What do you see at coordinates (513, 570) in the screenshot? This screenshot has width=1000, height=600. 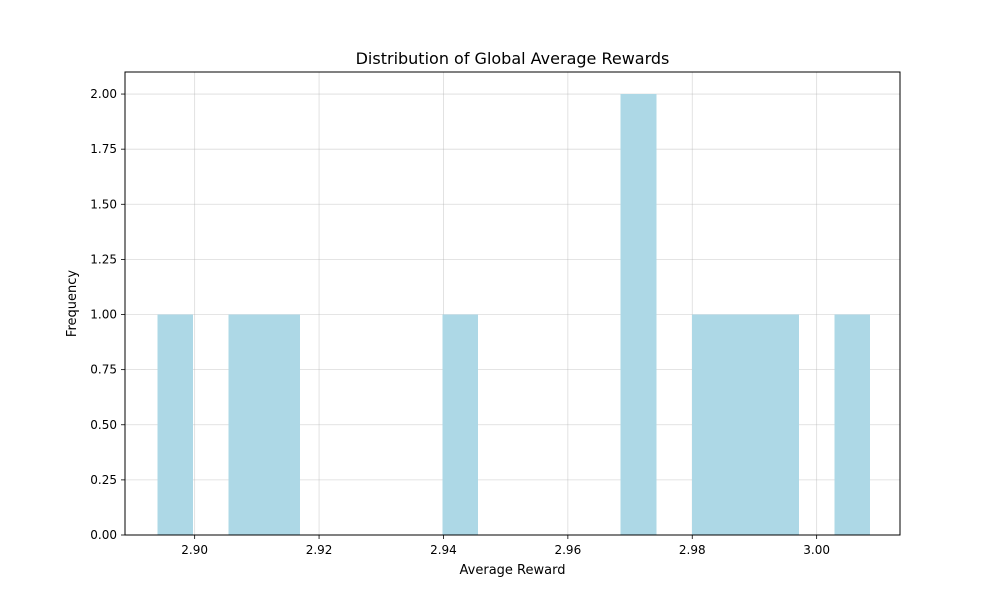 I see `x-axis-label: Average Reward` at bounding box center [513, 570].